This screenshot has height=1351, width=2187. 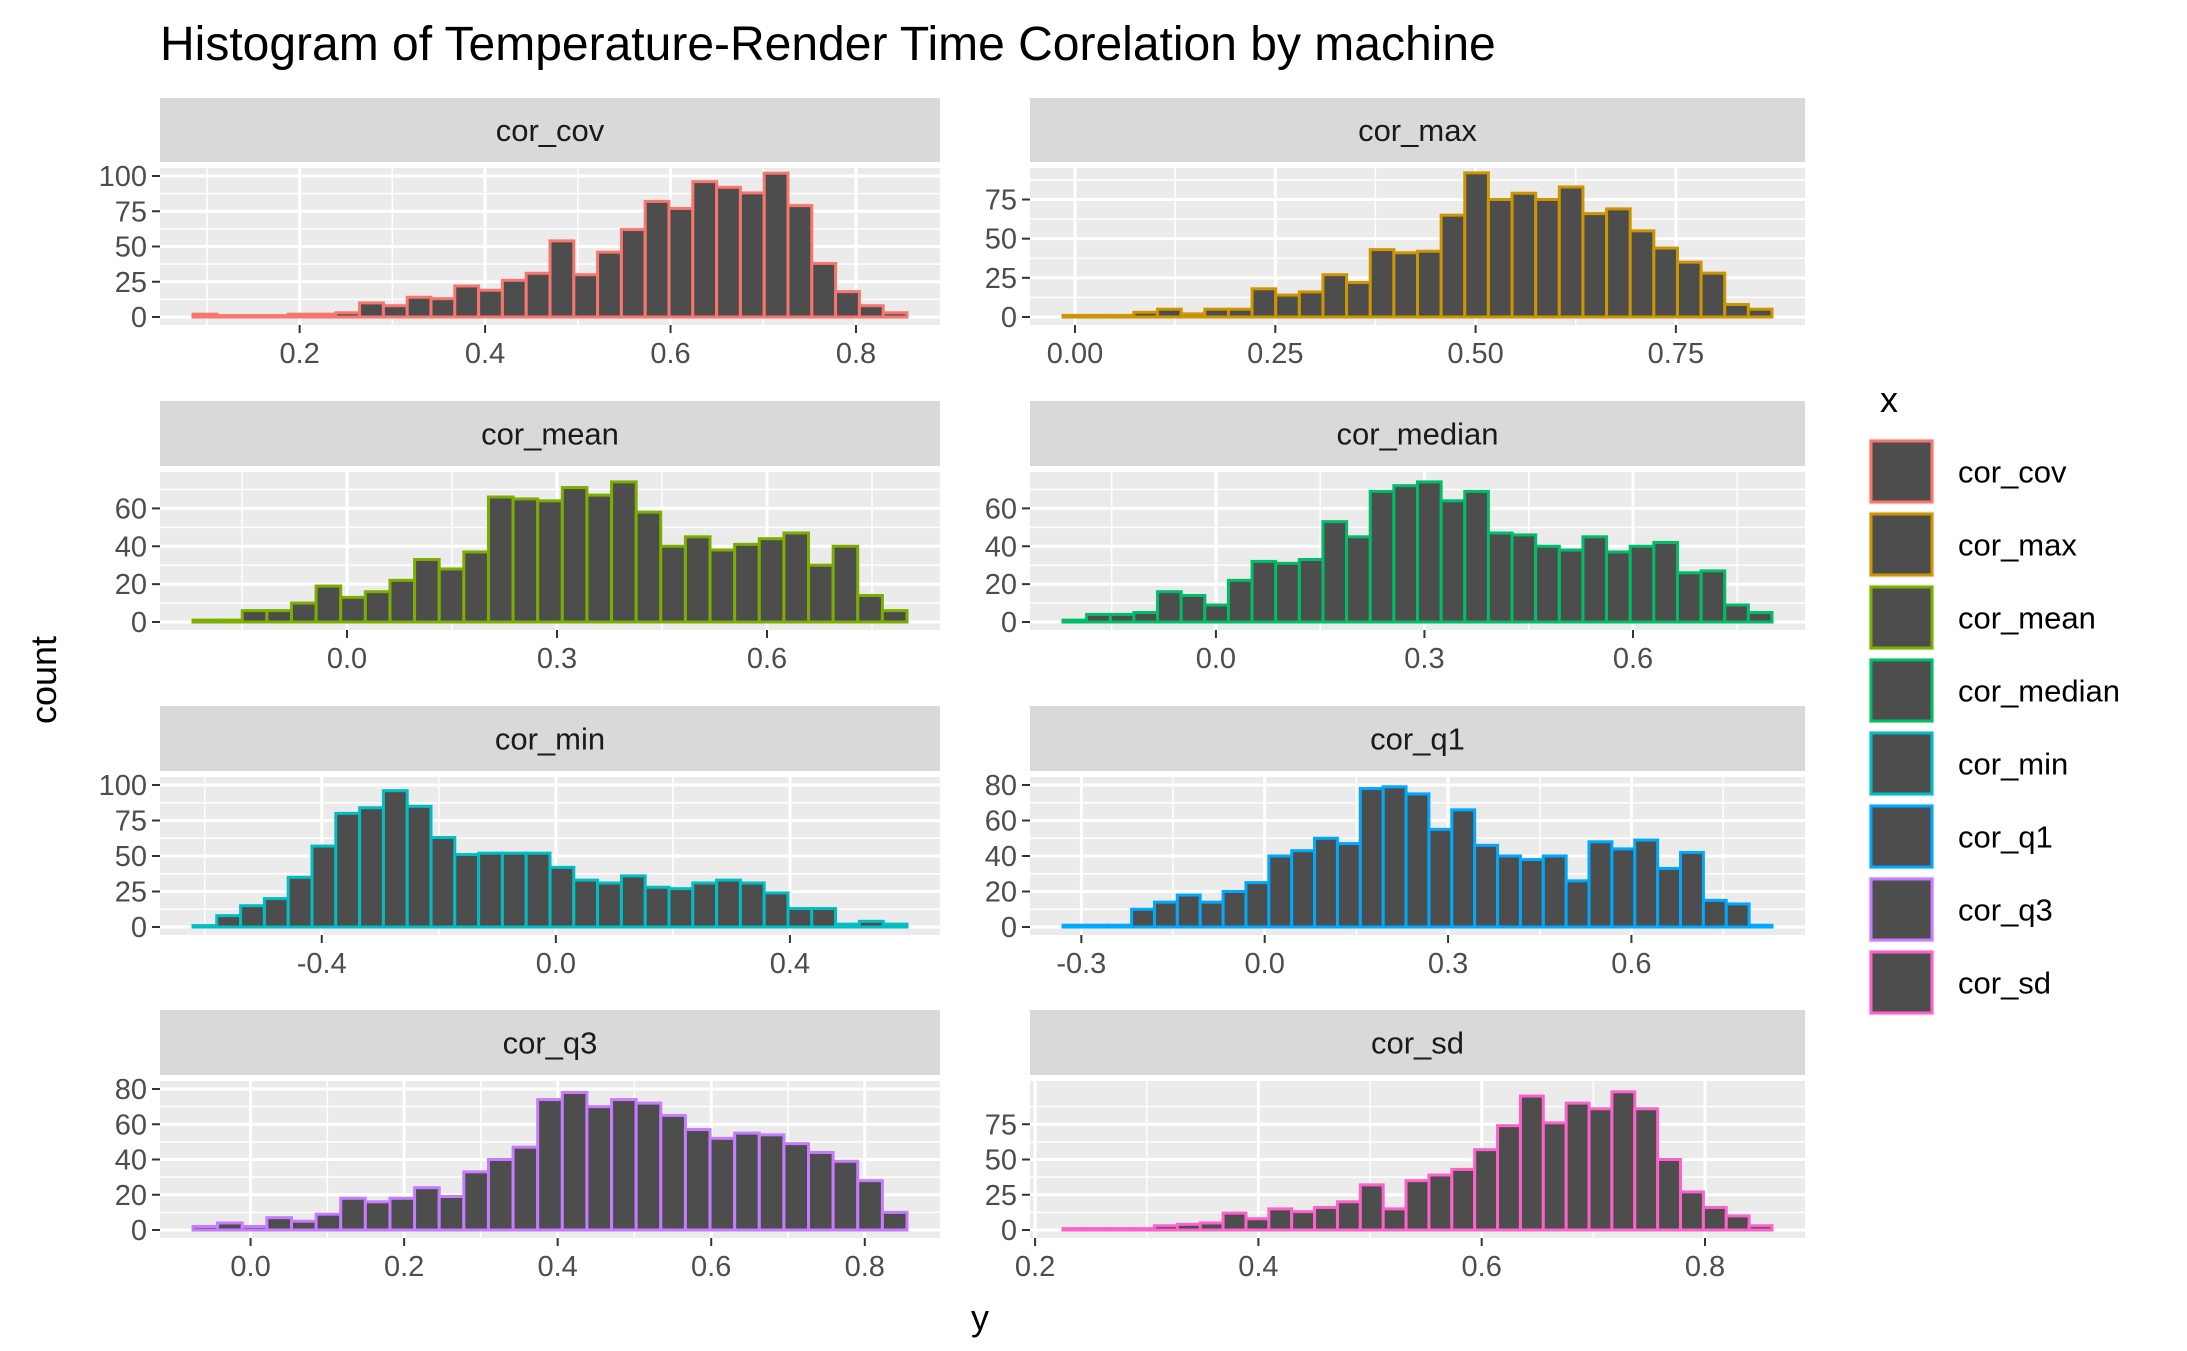 I want to click on legend-label-cor_q3: cor_q3, so click(x=2005, y=910).